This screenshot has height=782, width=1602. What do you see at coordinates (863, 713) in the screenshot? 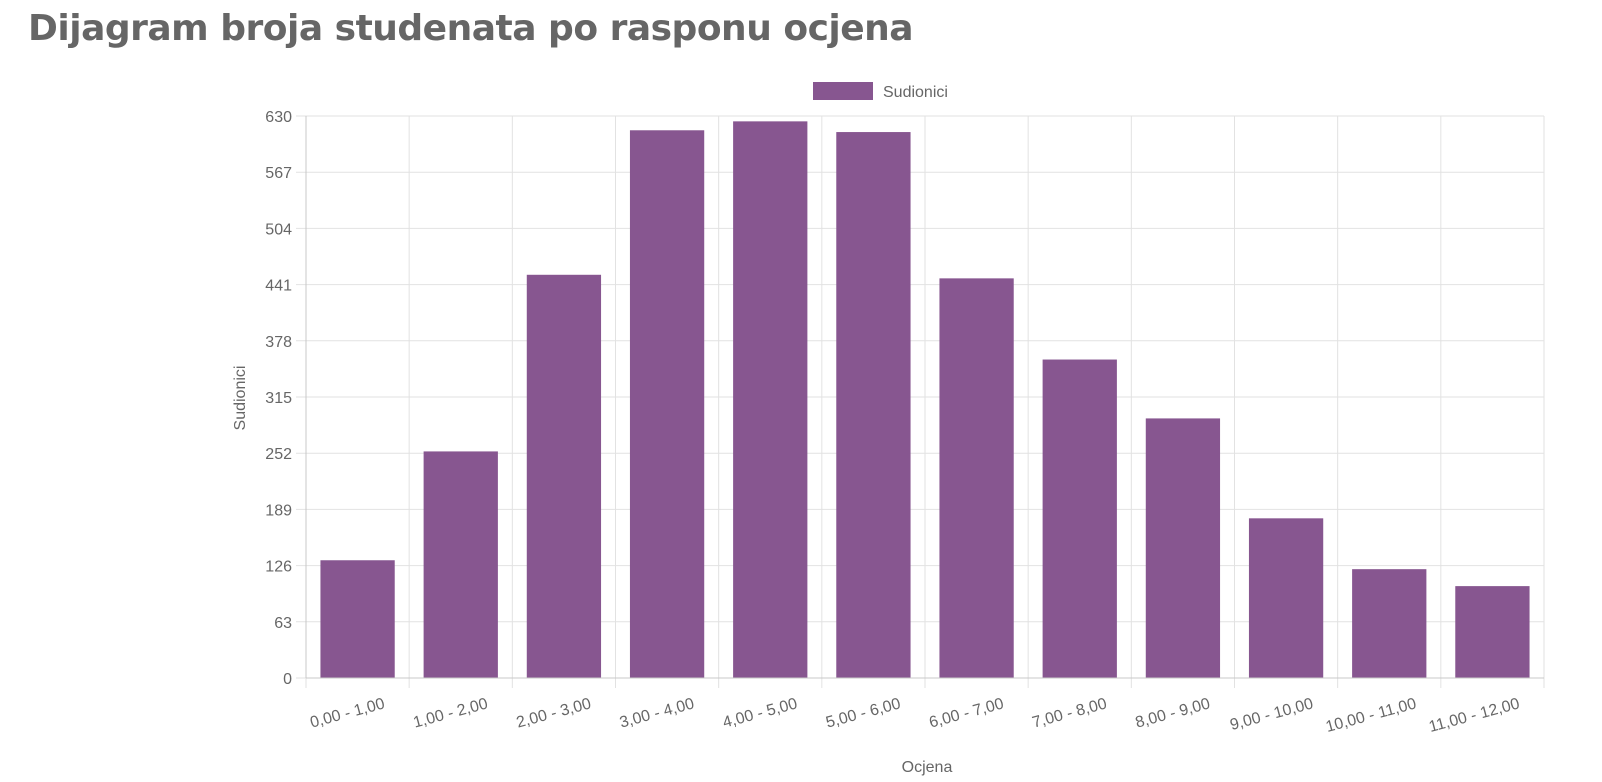
I see `x-tick-label: 5,00 - 6,00` at bounding box center [863, 713].